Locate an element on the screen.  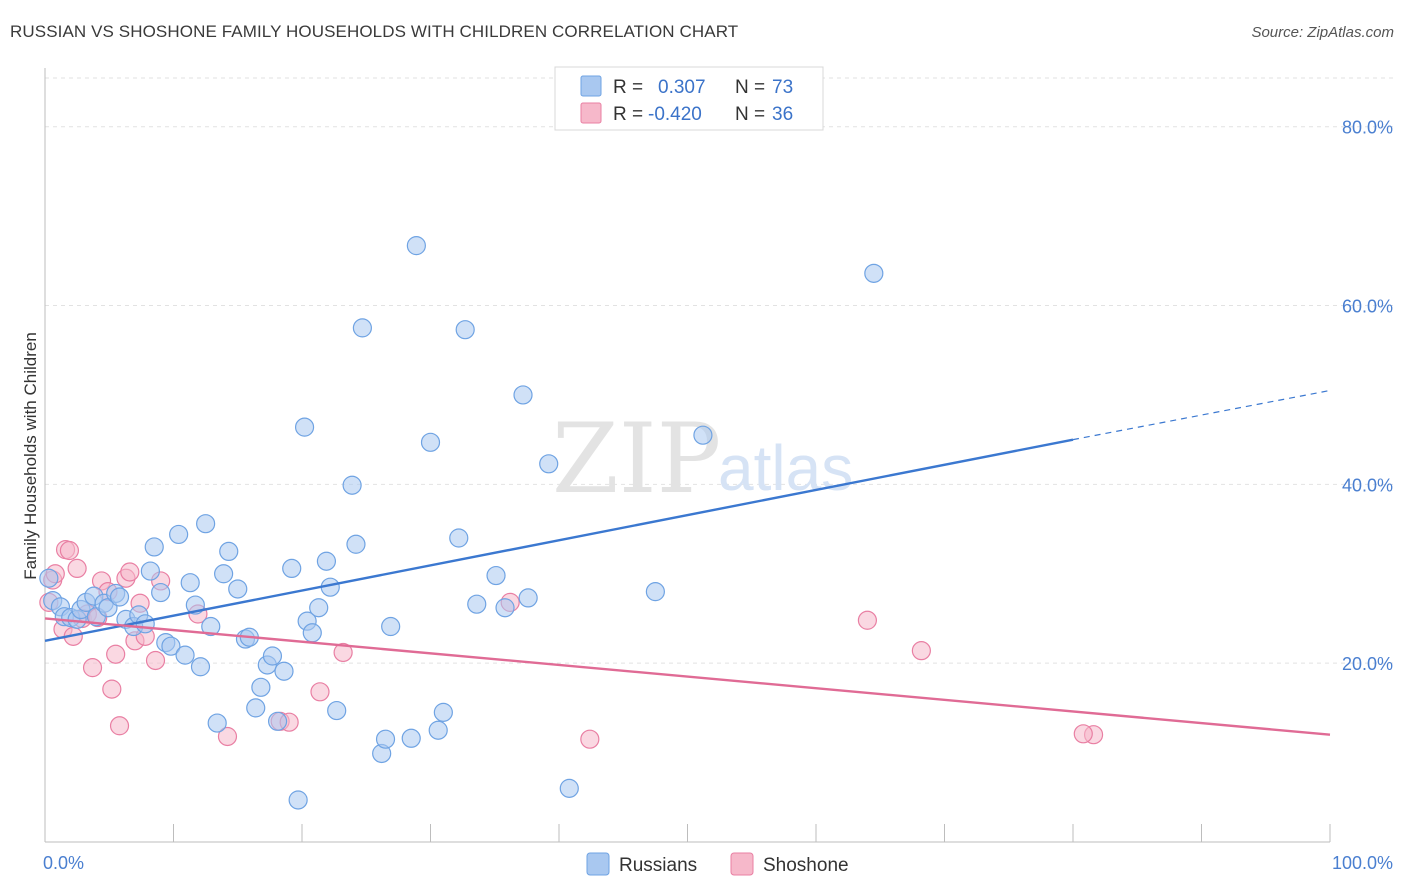
legend-r-value: 0.307 is located at coordinates (682, 87).